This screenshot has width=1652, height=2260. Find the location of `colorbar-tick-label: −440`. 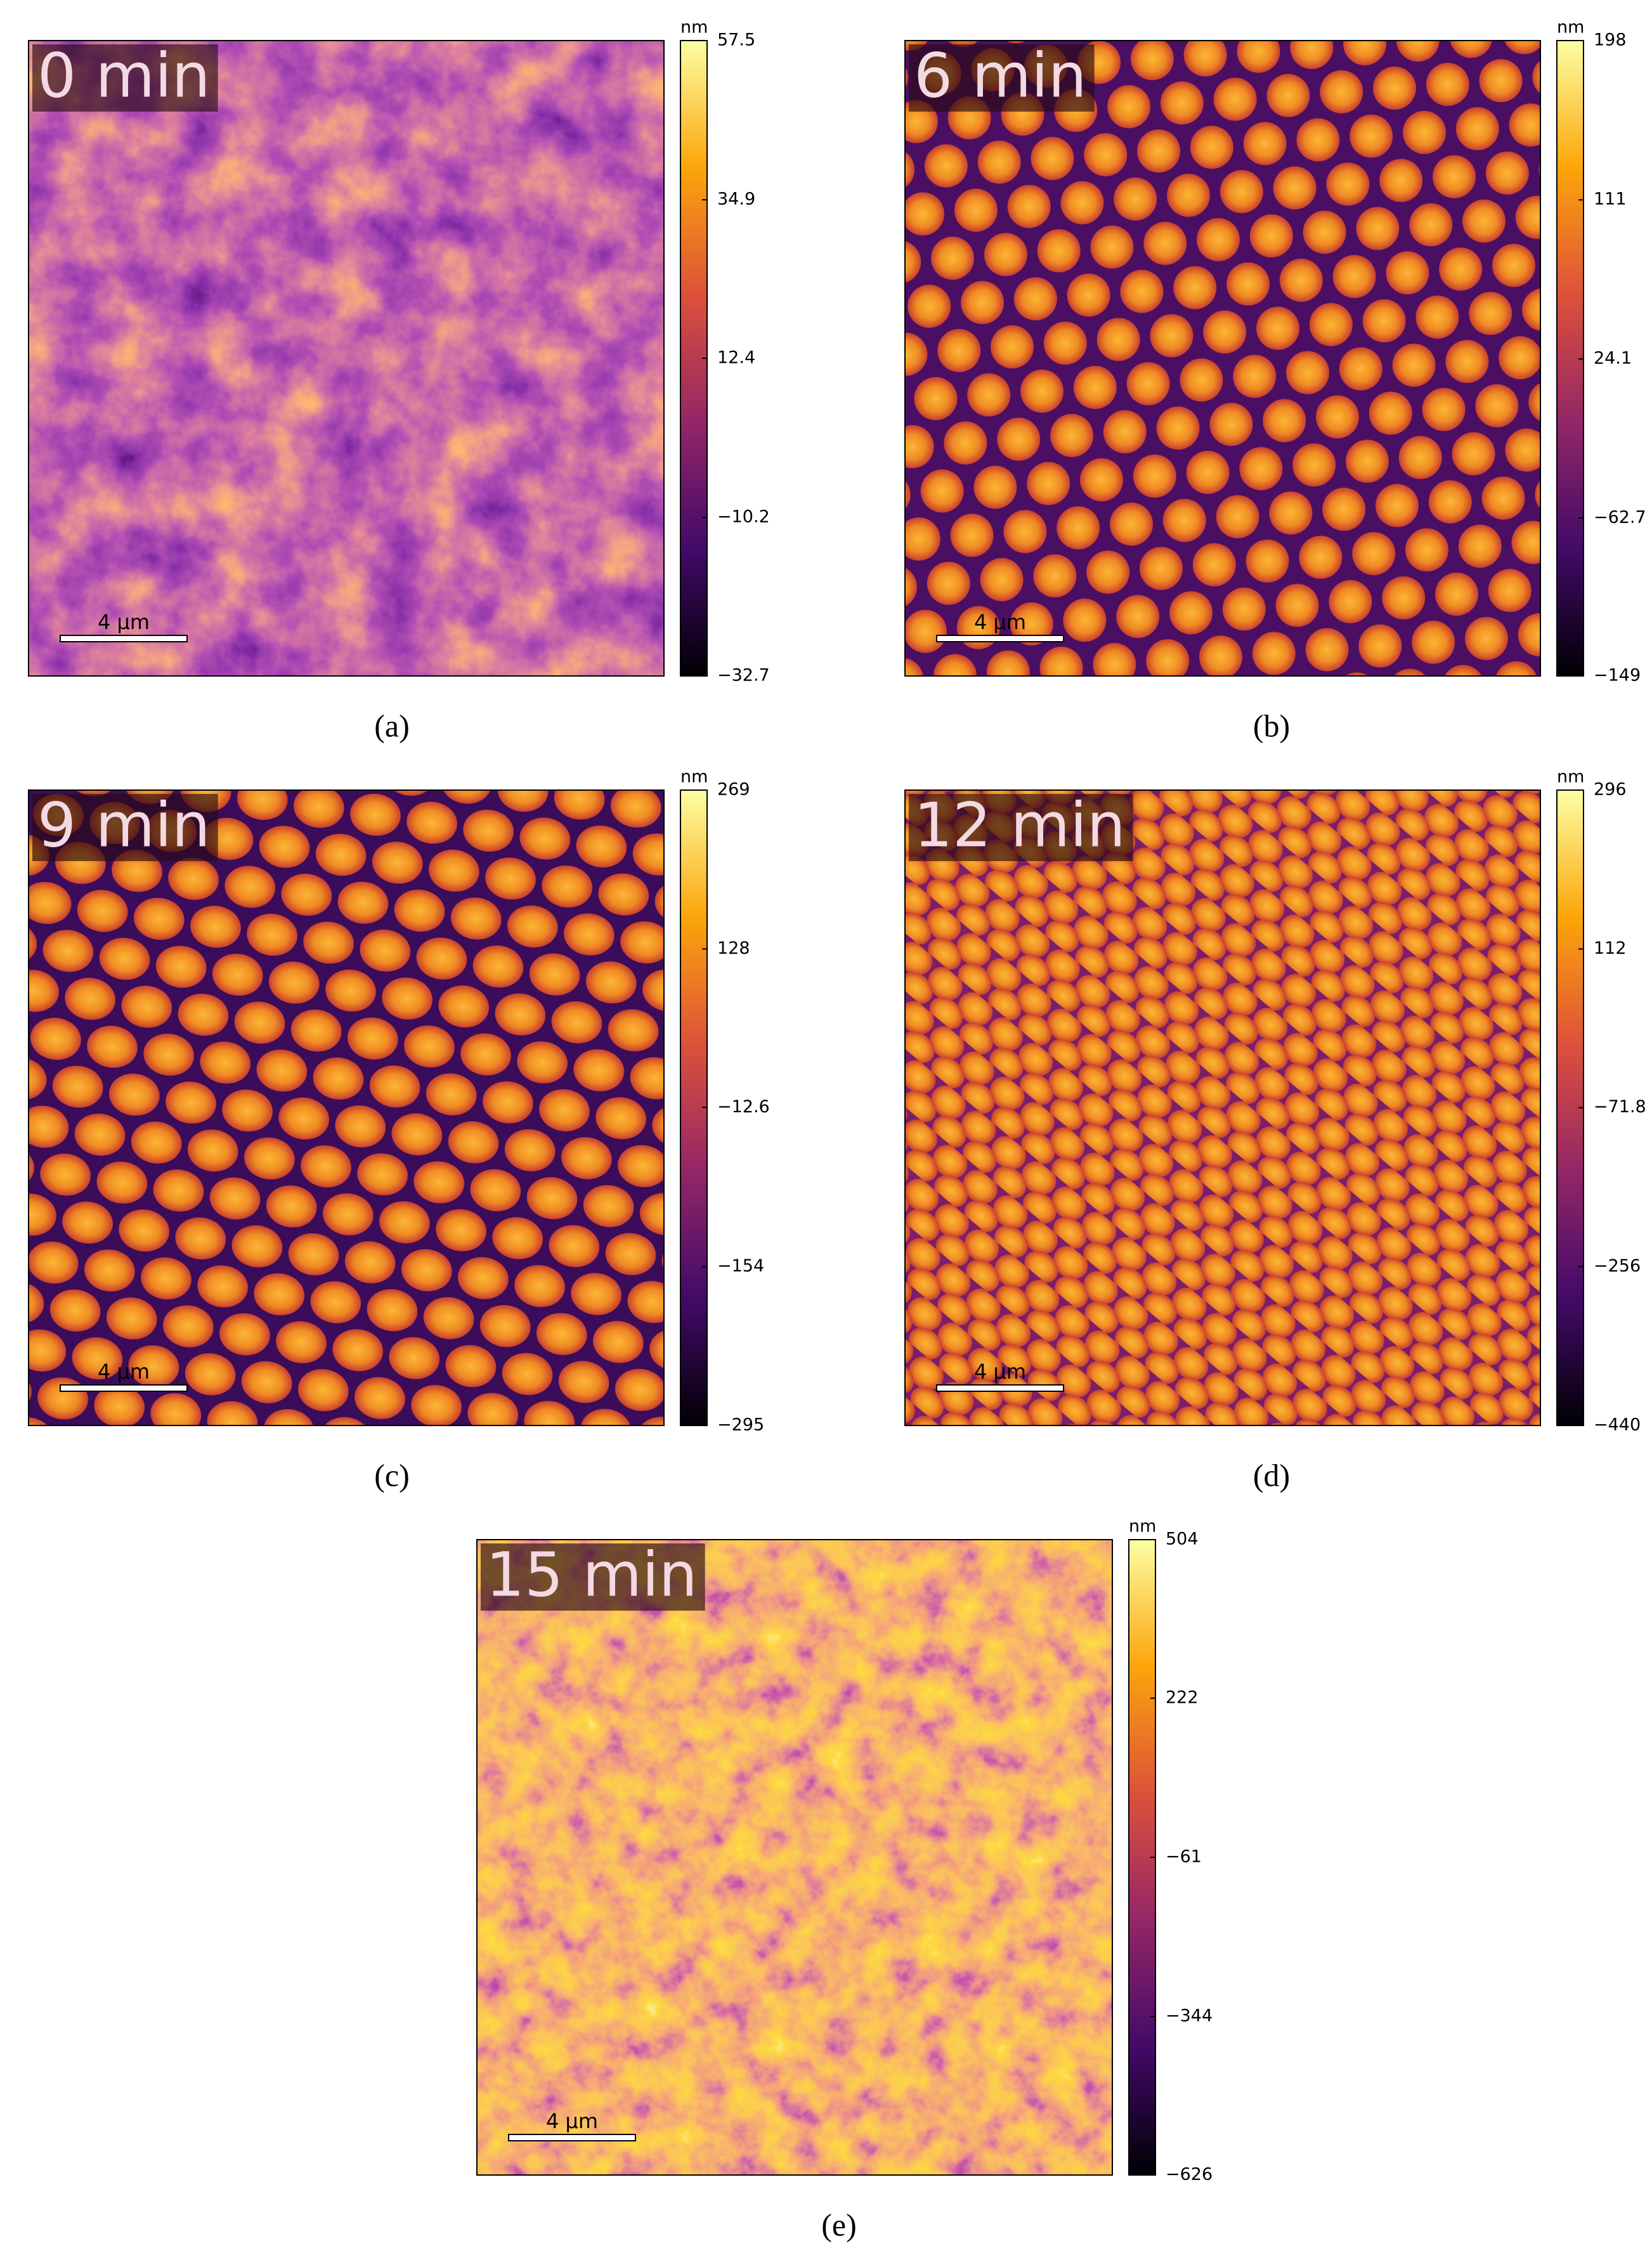

colorbar-tick-label: −440 is located at coordinates (1617, 1425).